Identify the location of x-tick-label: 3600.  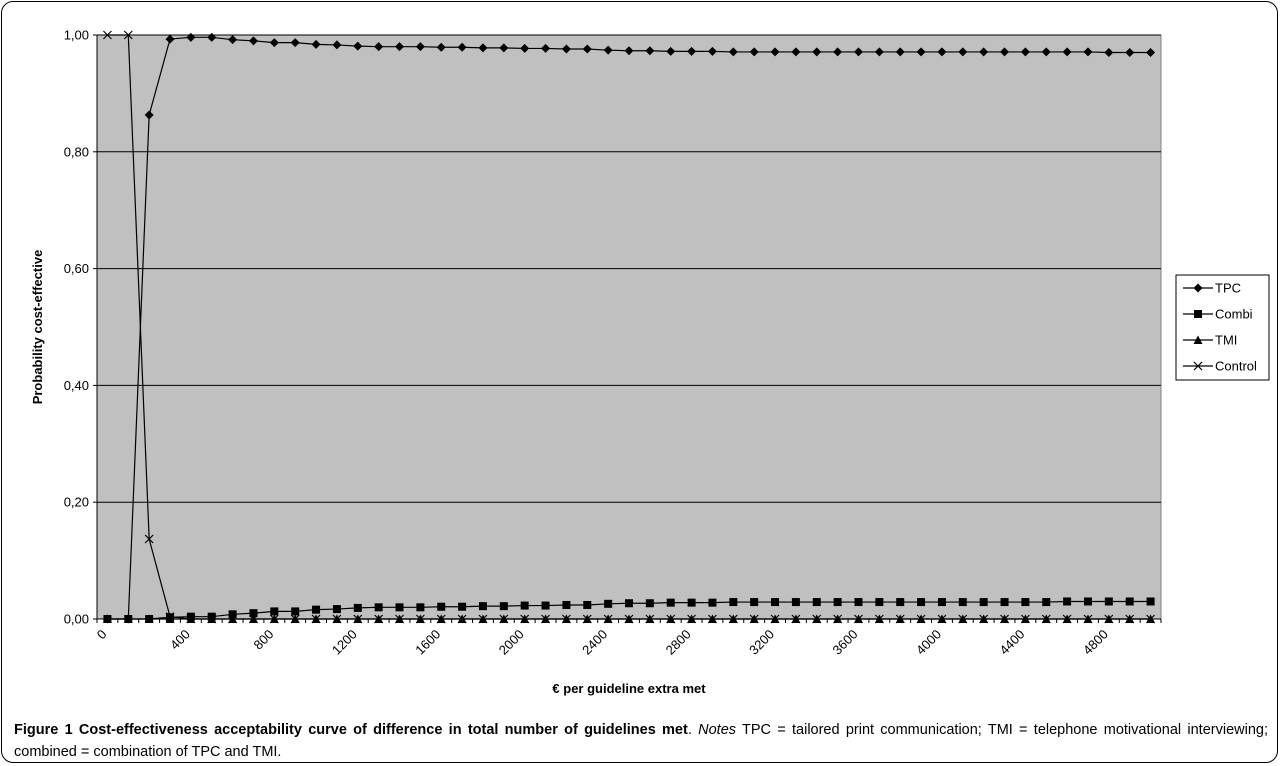
(845, 642).